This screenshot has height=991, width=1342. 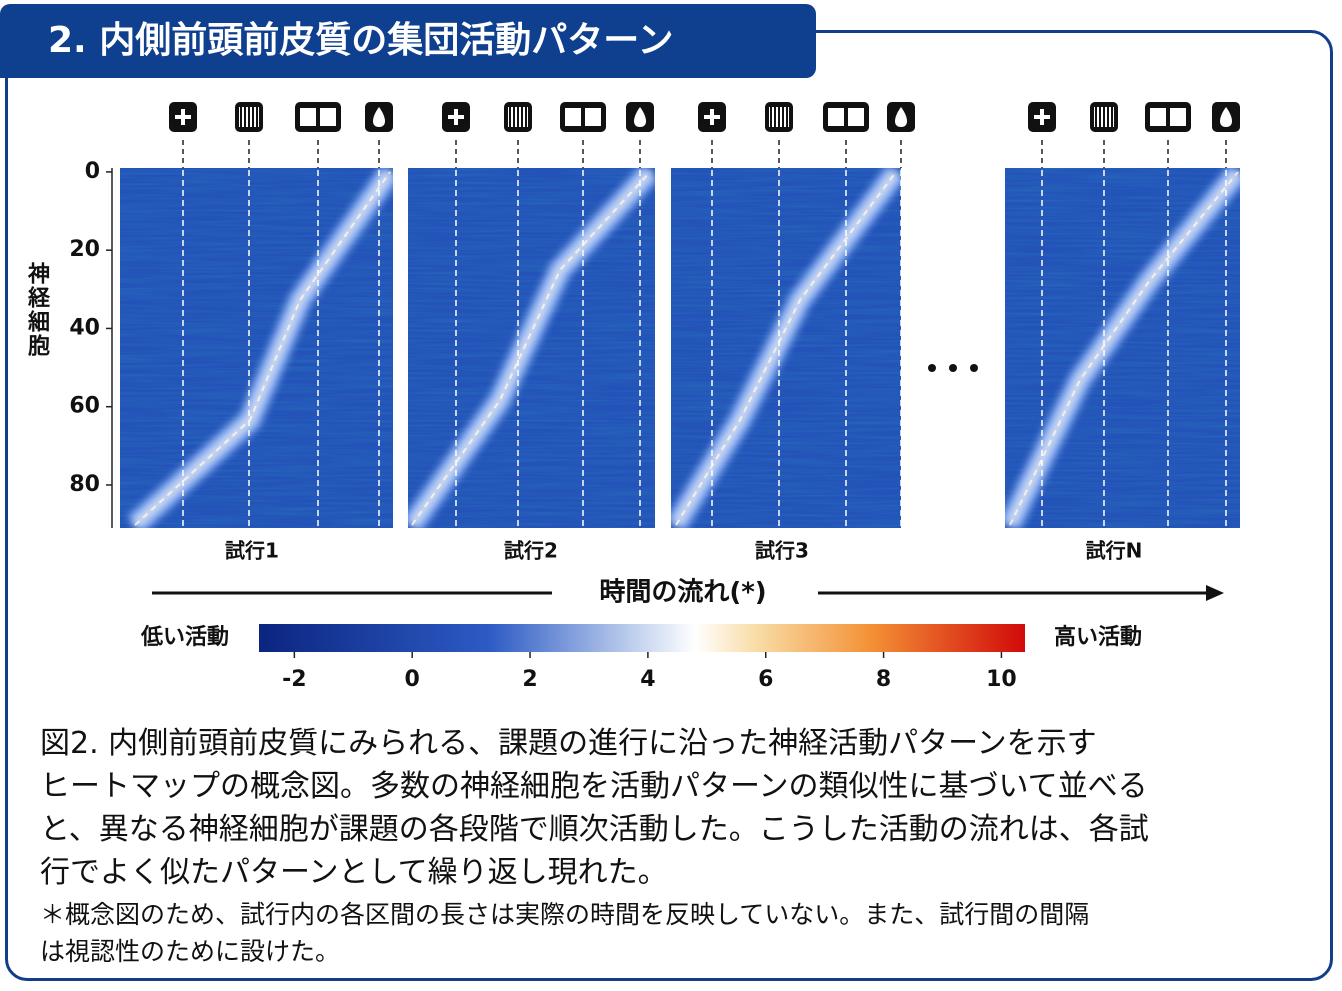 What do you see at coordinates (84, 327) in the screenshot?
I see `y-tick-label: 40` at bounding box center [84, 327].